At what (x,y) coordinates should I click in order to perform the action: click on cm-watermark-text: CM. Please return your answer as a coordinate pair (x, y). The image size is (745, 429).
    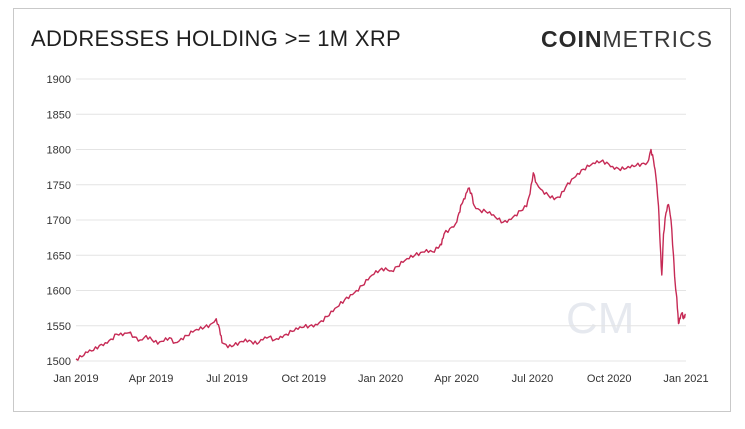
    Looking at the image, I should click on (600, 318).